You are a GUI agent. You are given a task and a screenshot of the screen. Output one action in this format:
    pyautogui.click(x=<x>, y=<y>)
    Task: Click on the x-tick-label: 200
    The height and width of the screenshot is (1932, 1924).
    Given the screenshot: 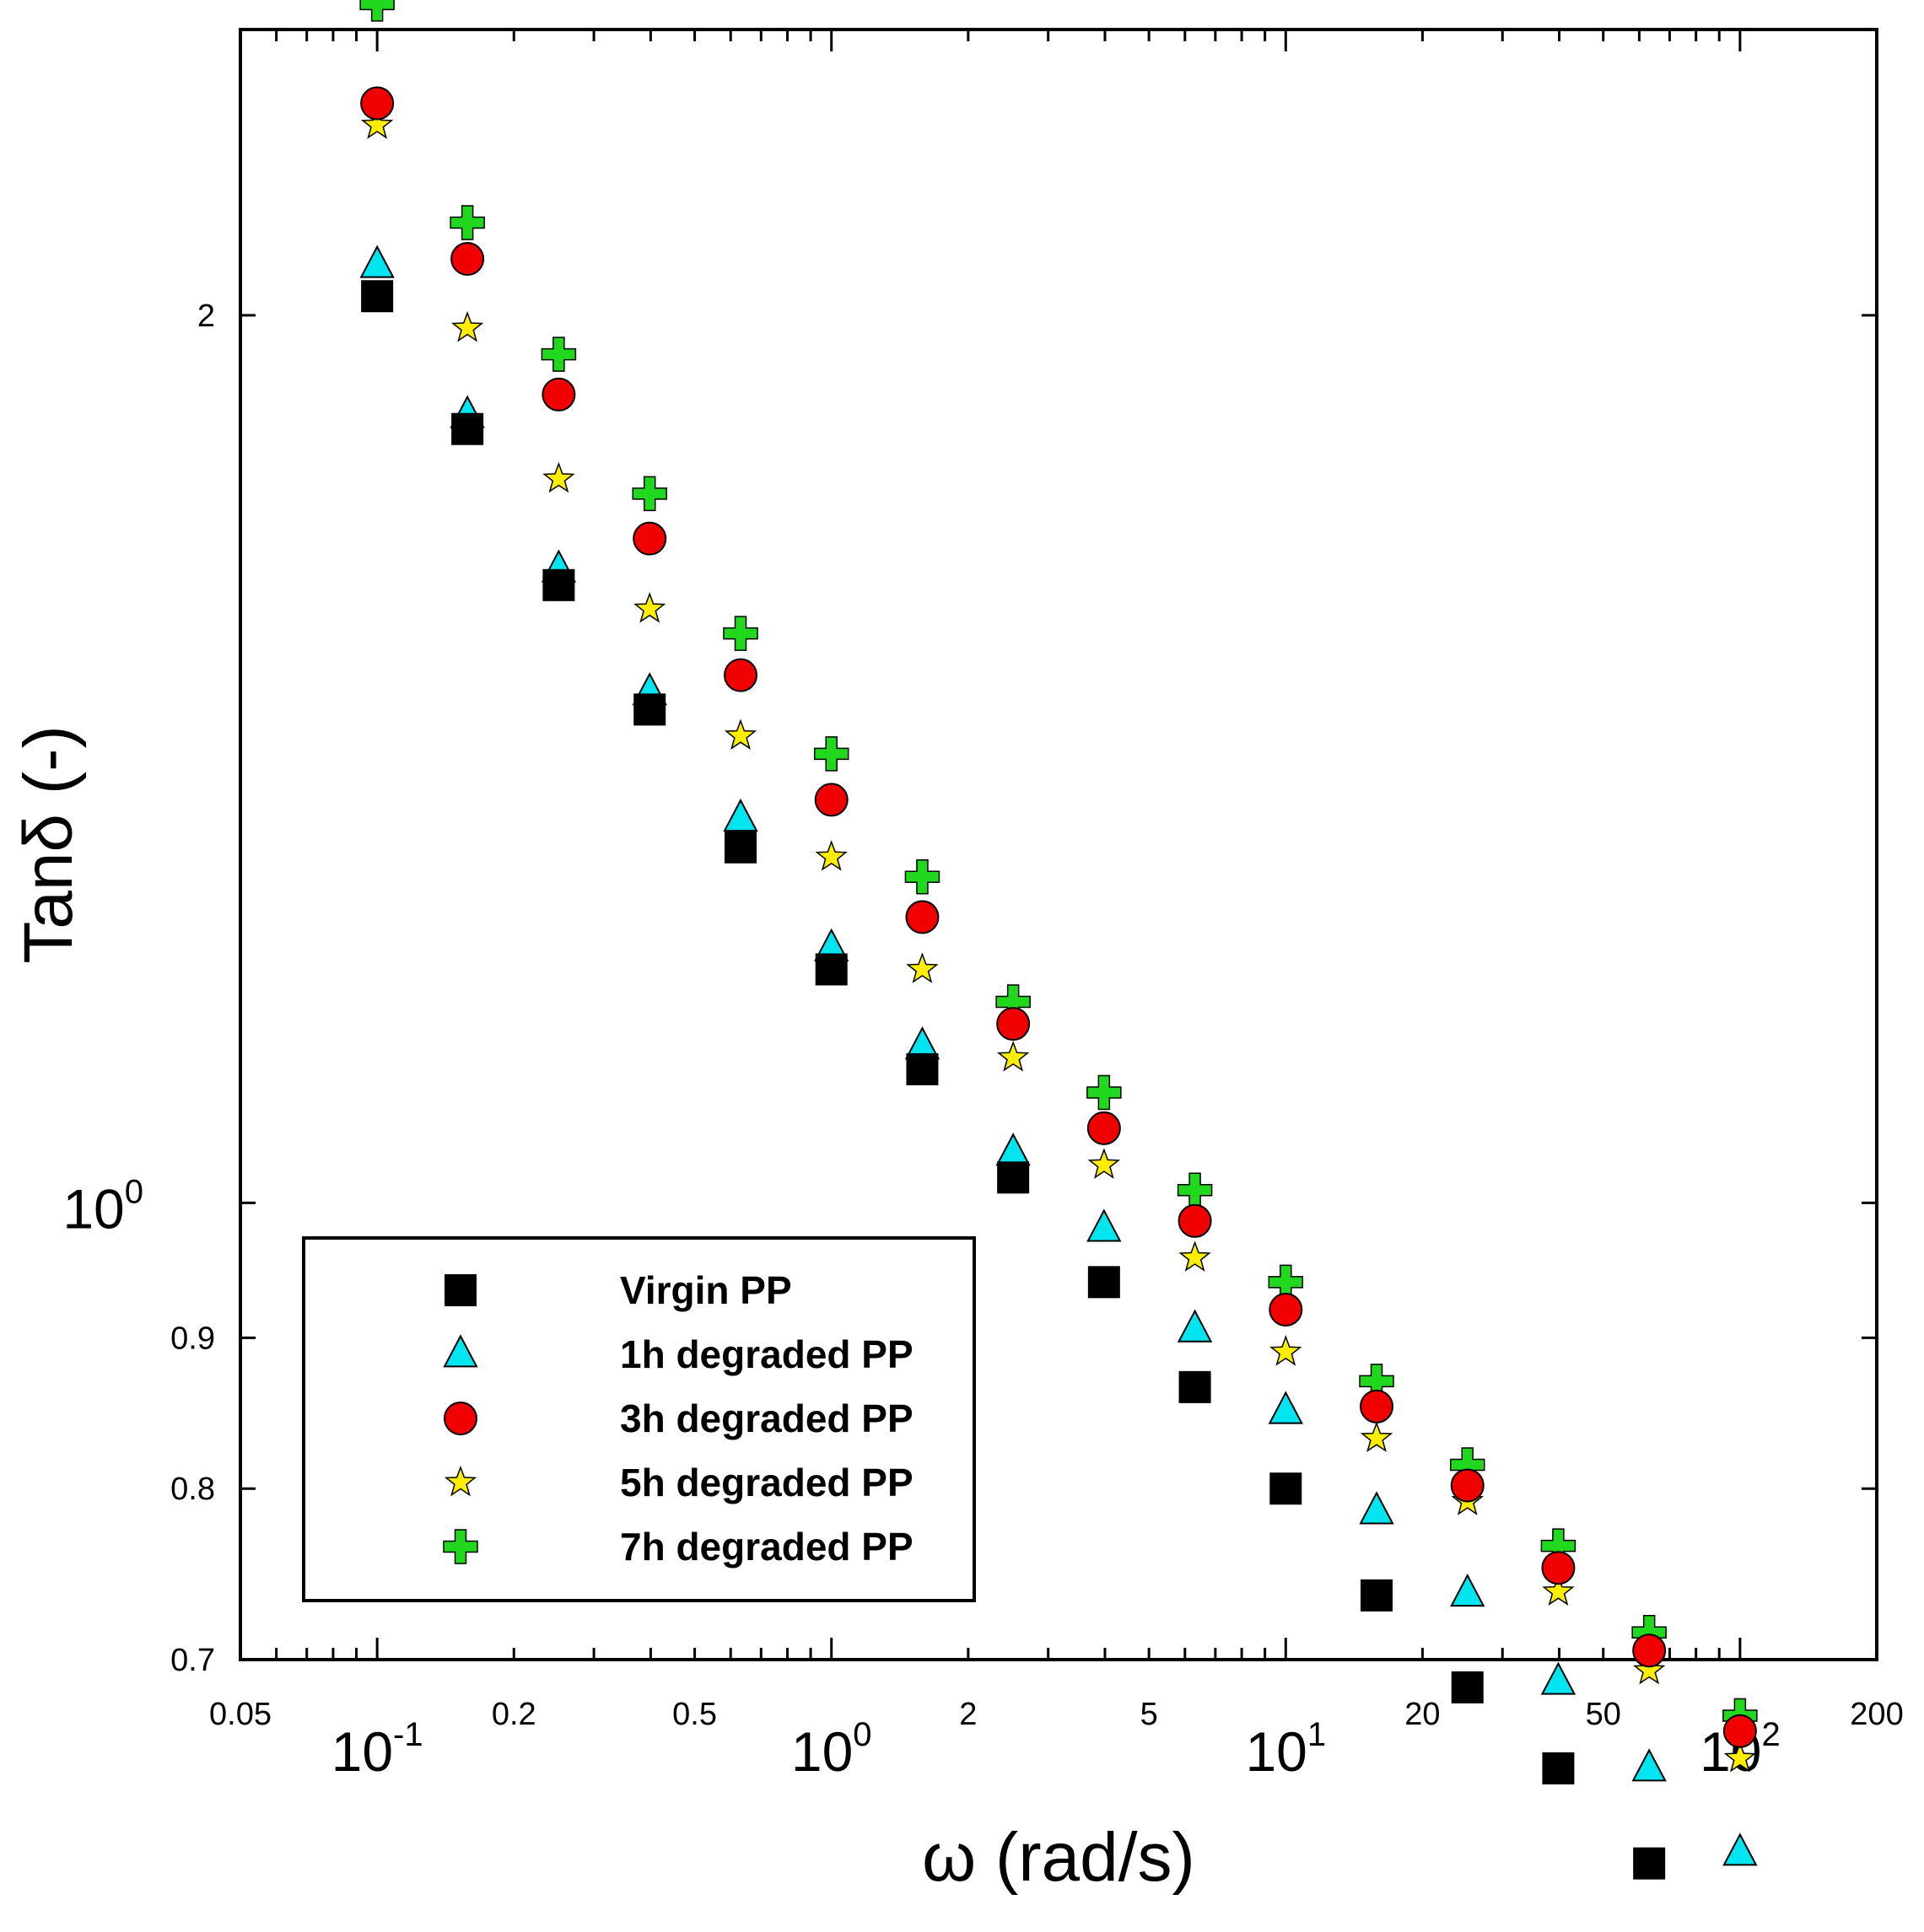 What is the action you would take?
    pyautogui.click(x=1876, y=1715)
    